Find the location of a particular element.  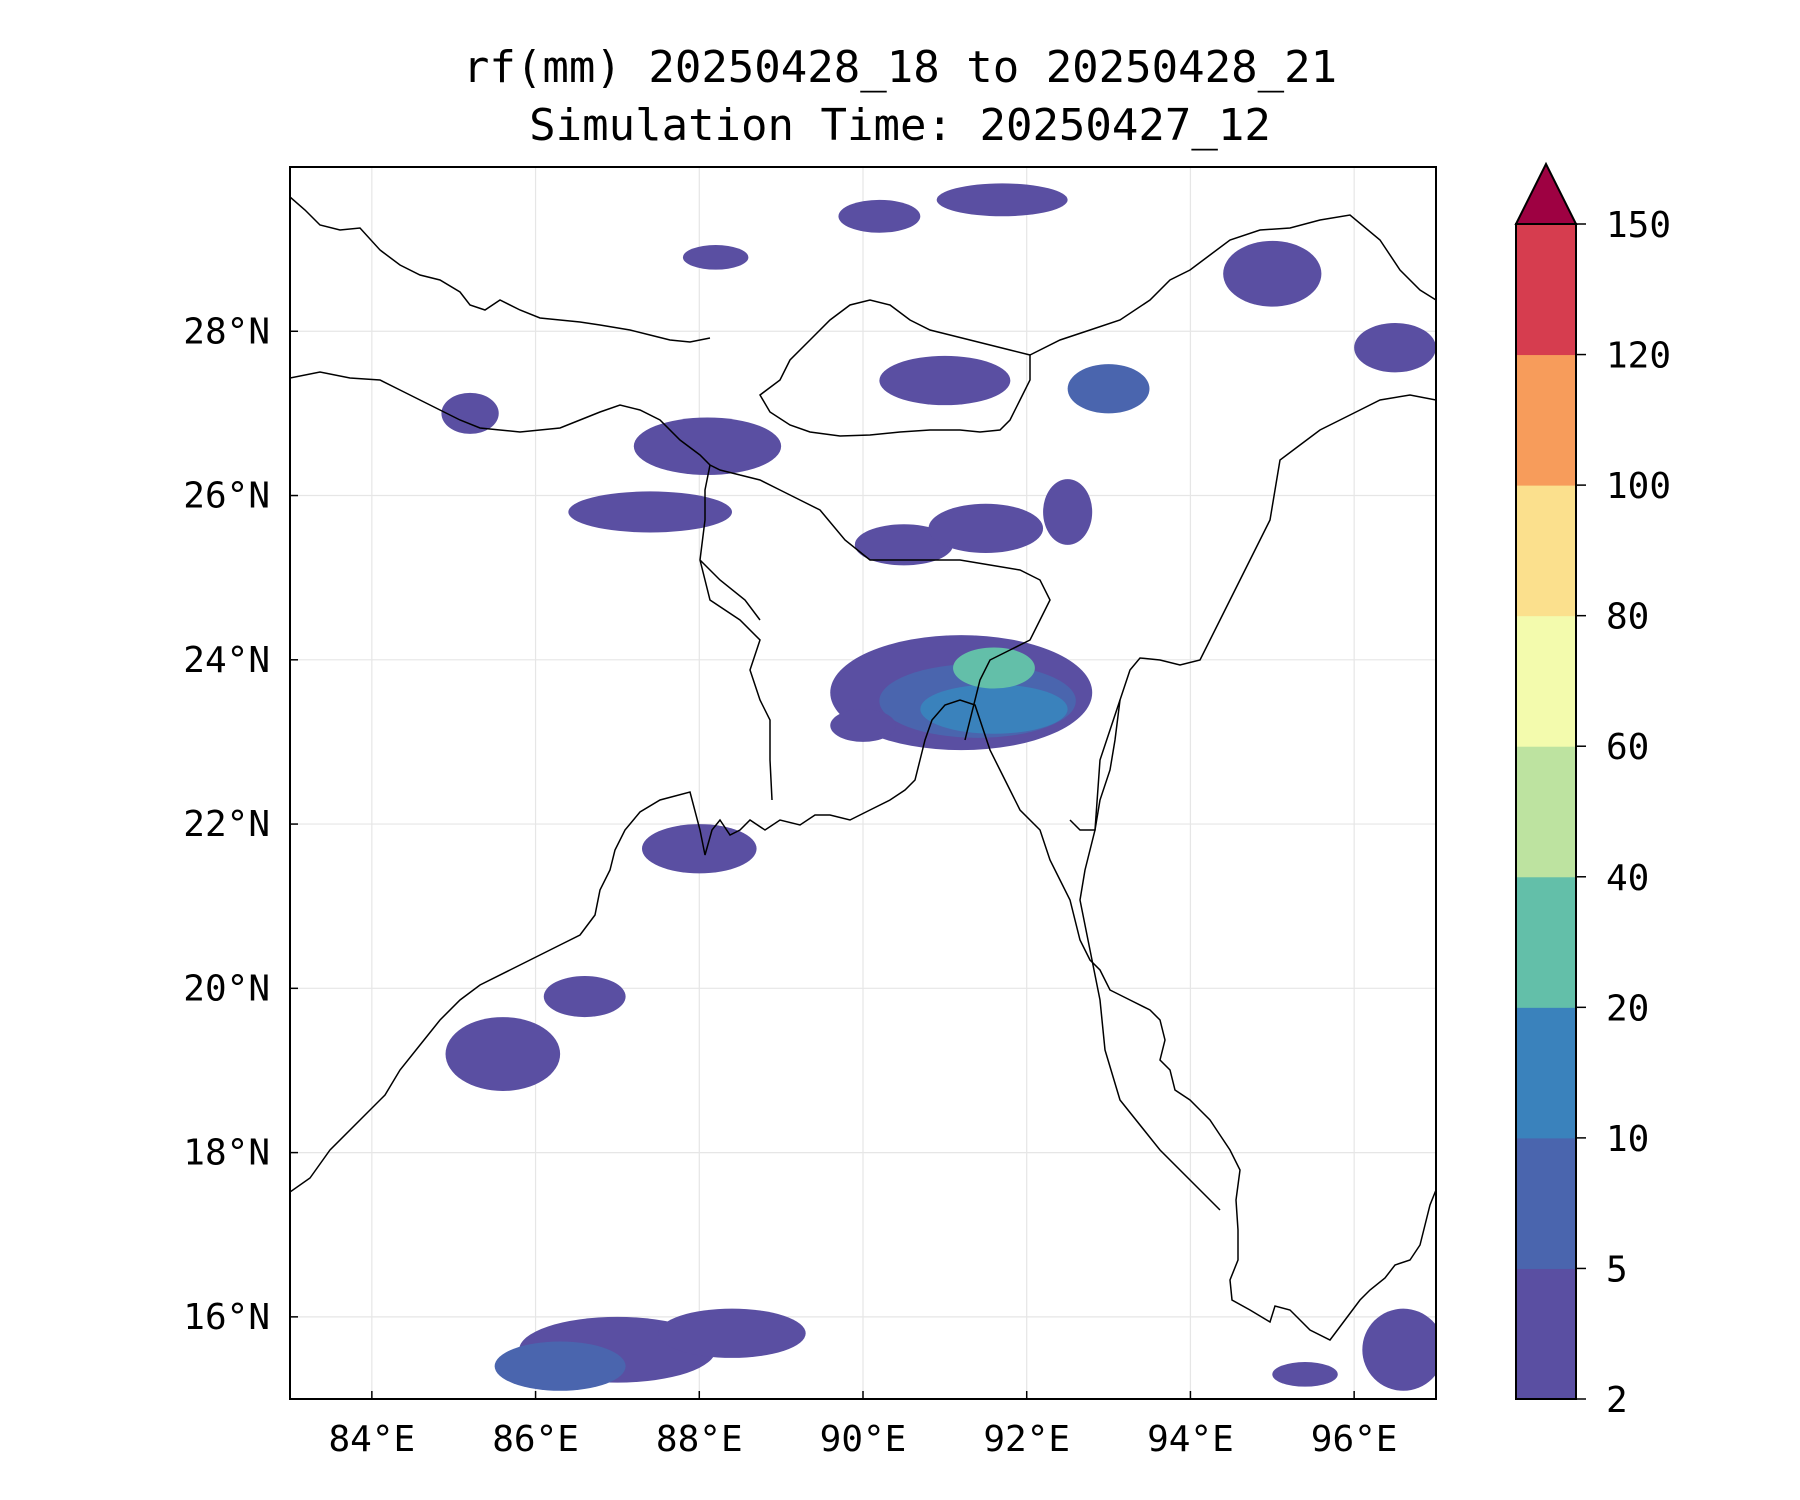

nepal-border is located at coordinates (500, 269).